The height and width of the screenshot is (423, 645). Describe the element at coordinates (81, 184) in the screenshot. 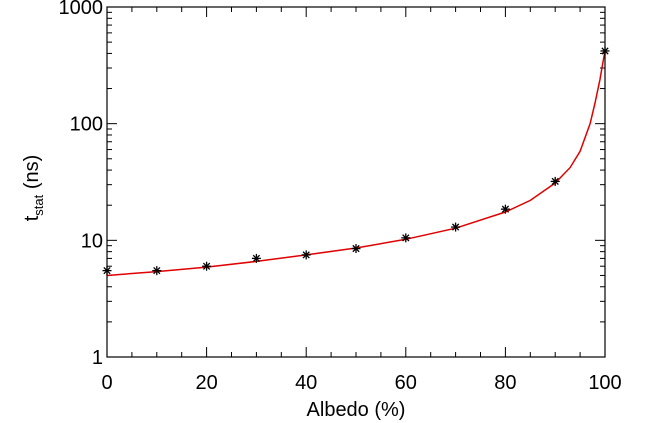

I see `y-tick-labels: 1 10 100 1000` at that location.